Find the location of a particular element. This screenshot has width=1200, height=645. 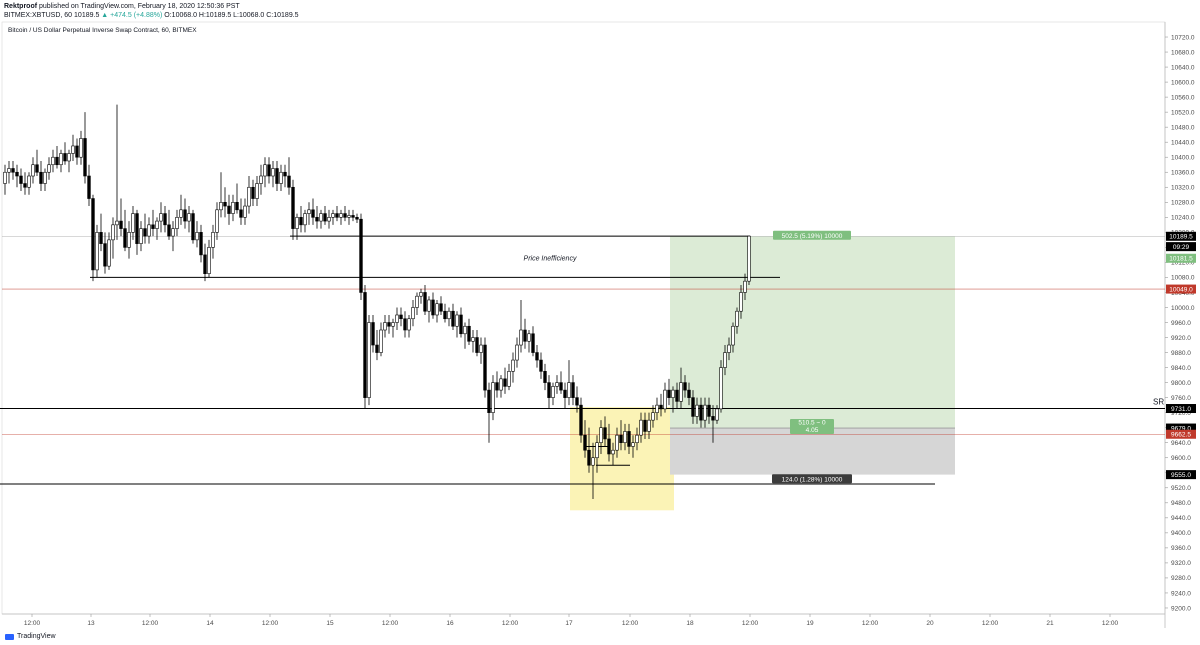

y-tick-label: 10080.0 is located at coordinates (1183, 278).